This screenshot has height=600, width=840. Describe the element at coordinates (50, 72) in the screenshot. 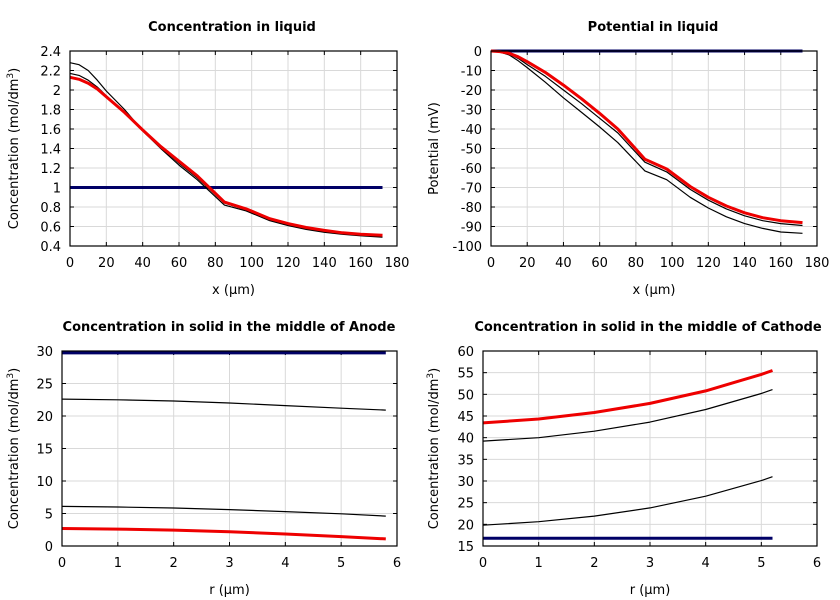

I see `y-tick-label: 2.2` at that location.